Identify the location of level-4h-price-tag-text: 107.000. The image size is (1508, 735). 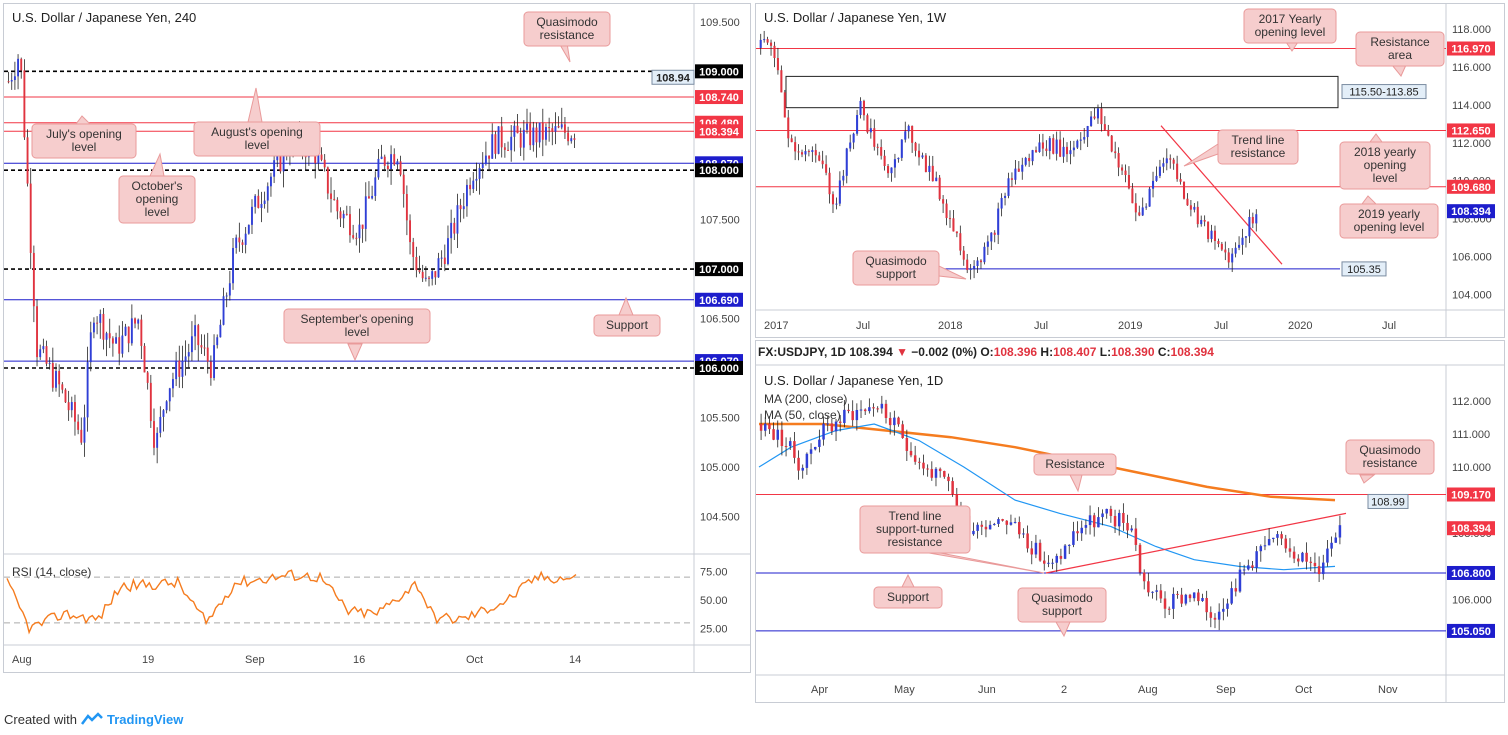
(719, 270).